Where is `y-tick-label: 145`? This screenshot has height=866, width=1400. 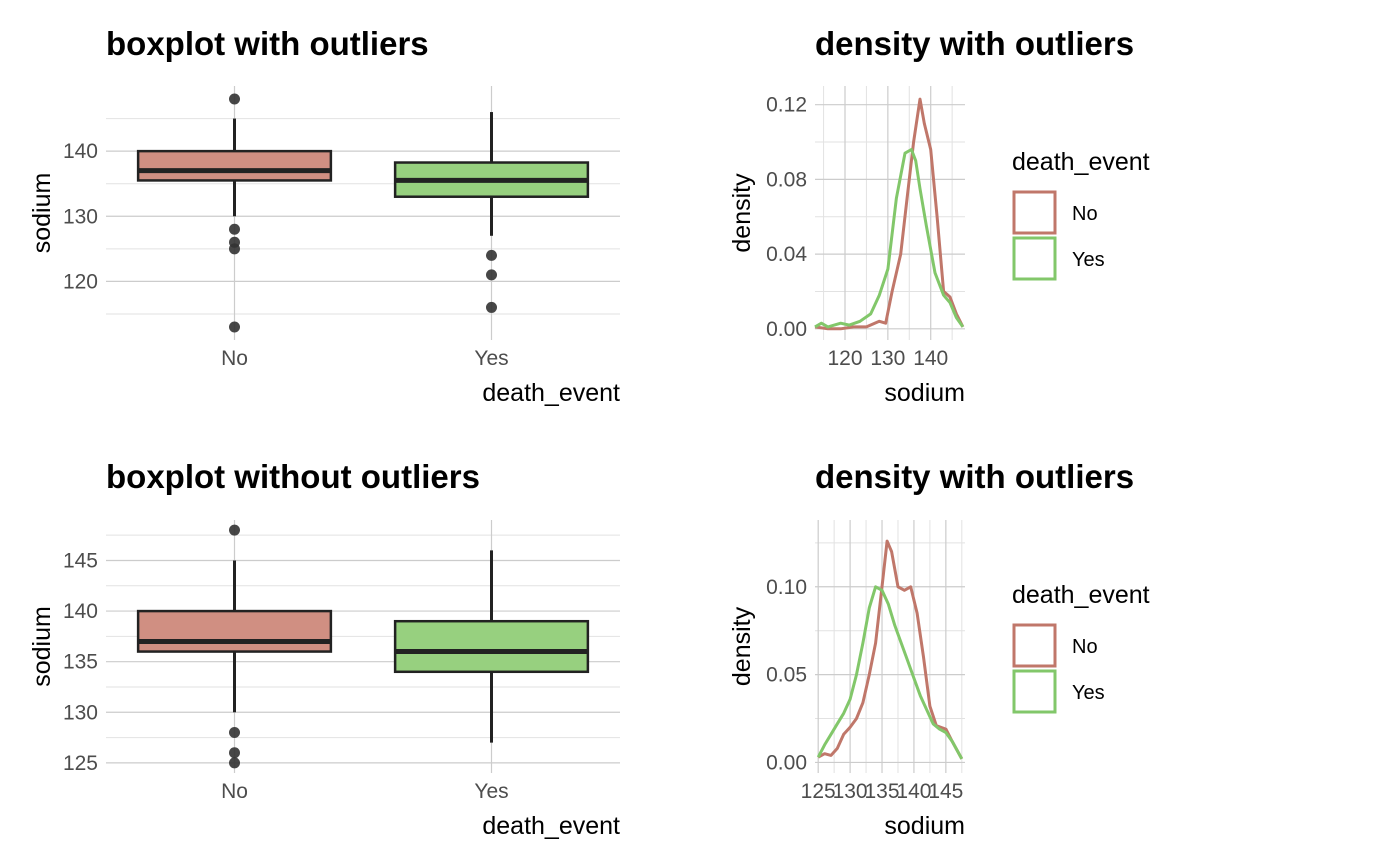 y-tick-label: 145 is located at coordinates (80, 560).